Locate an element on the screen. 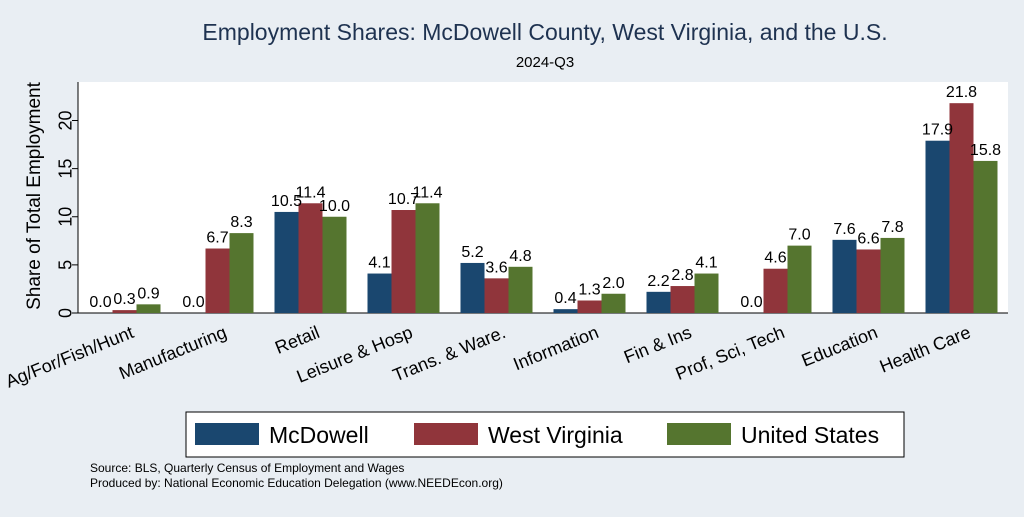  legend-items: McDowell West Virginia United States is located at coordinates (537, 435).